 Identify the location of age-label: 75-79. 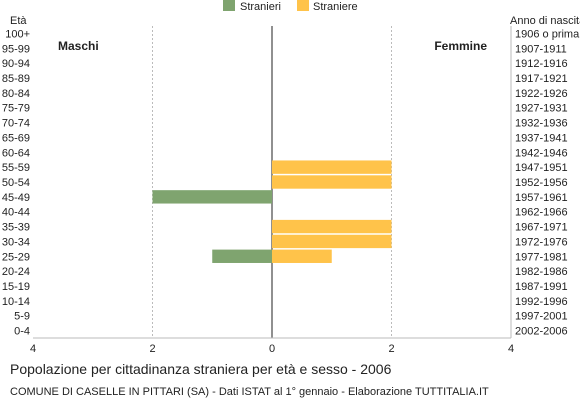
(16, 109).